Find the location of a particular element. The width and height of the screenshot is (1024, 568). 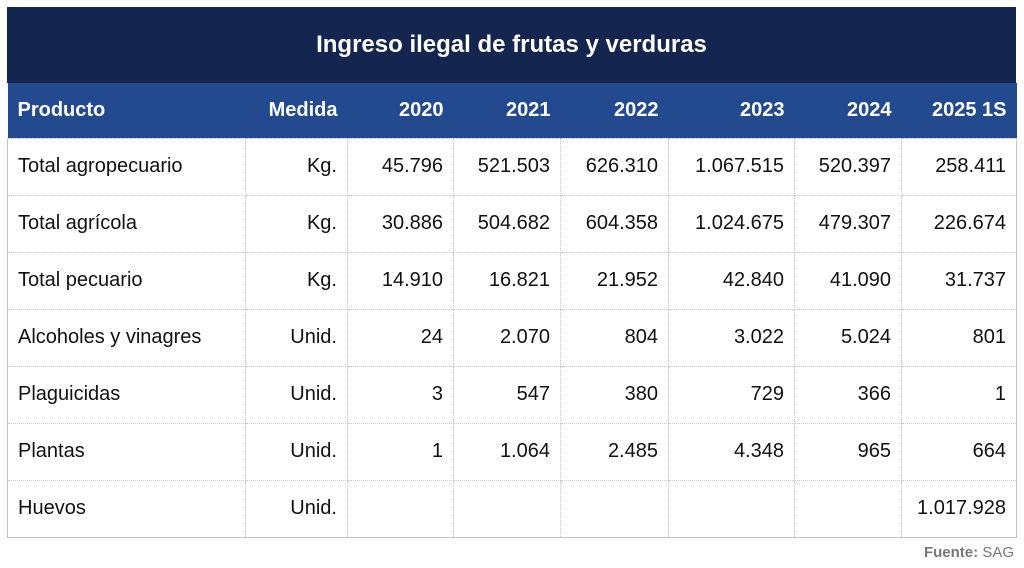

table-cell: 804 is located at coordinates (614, 337).